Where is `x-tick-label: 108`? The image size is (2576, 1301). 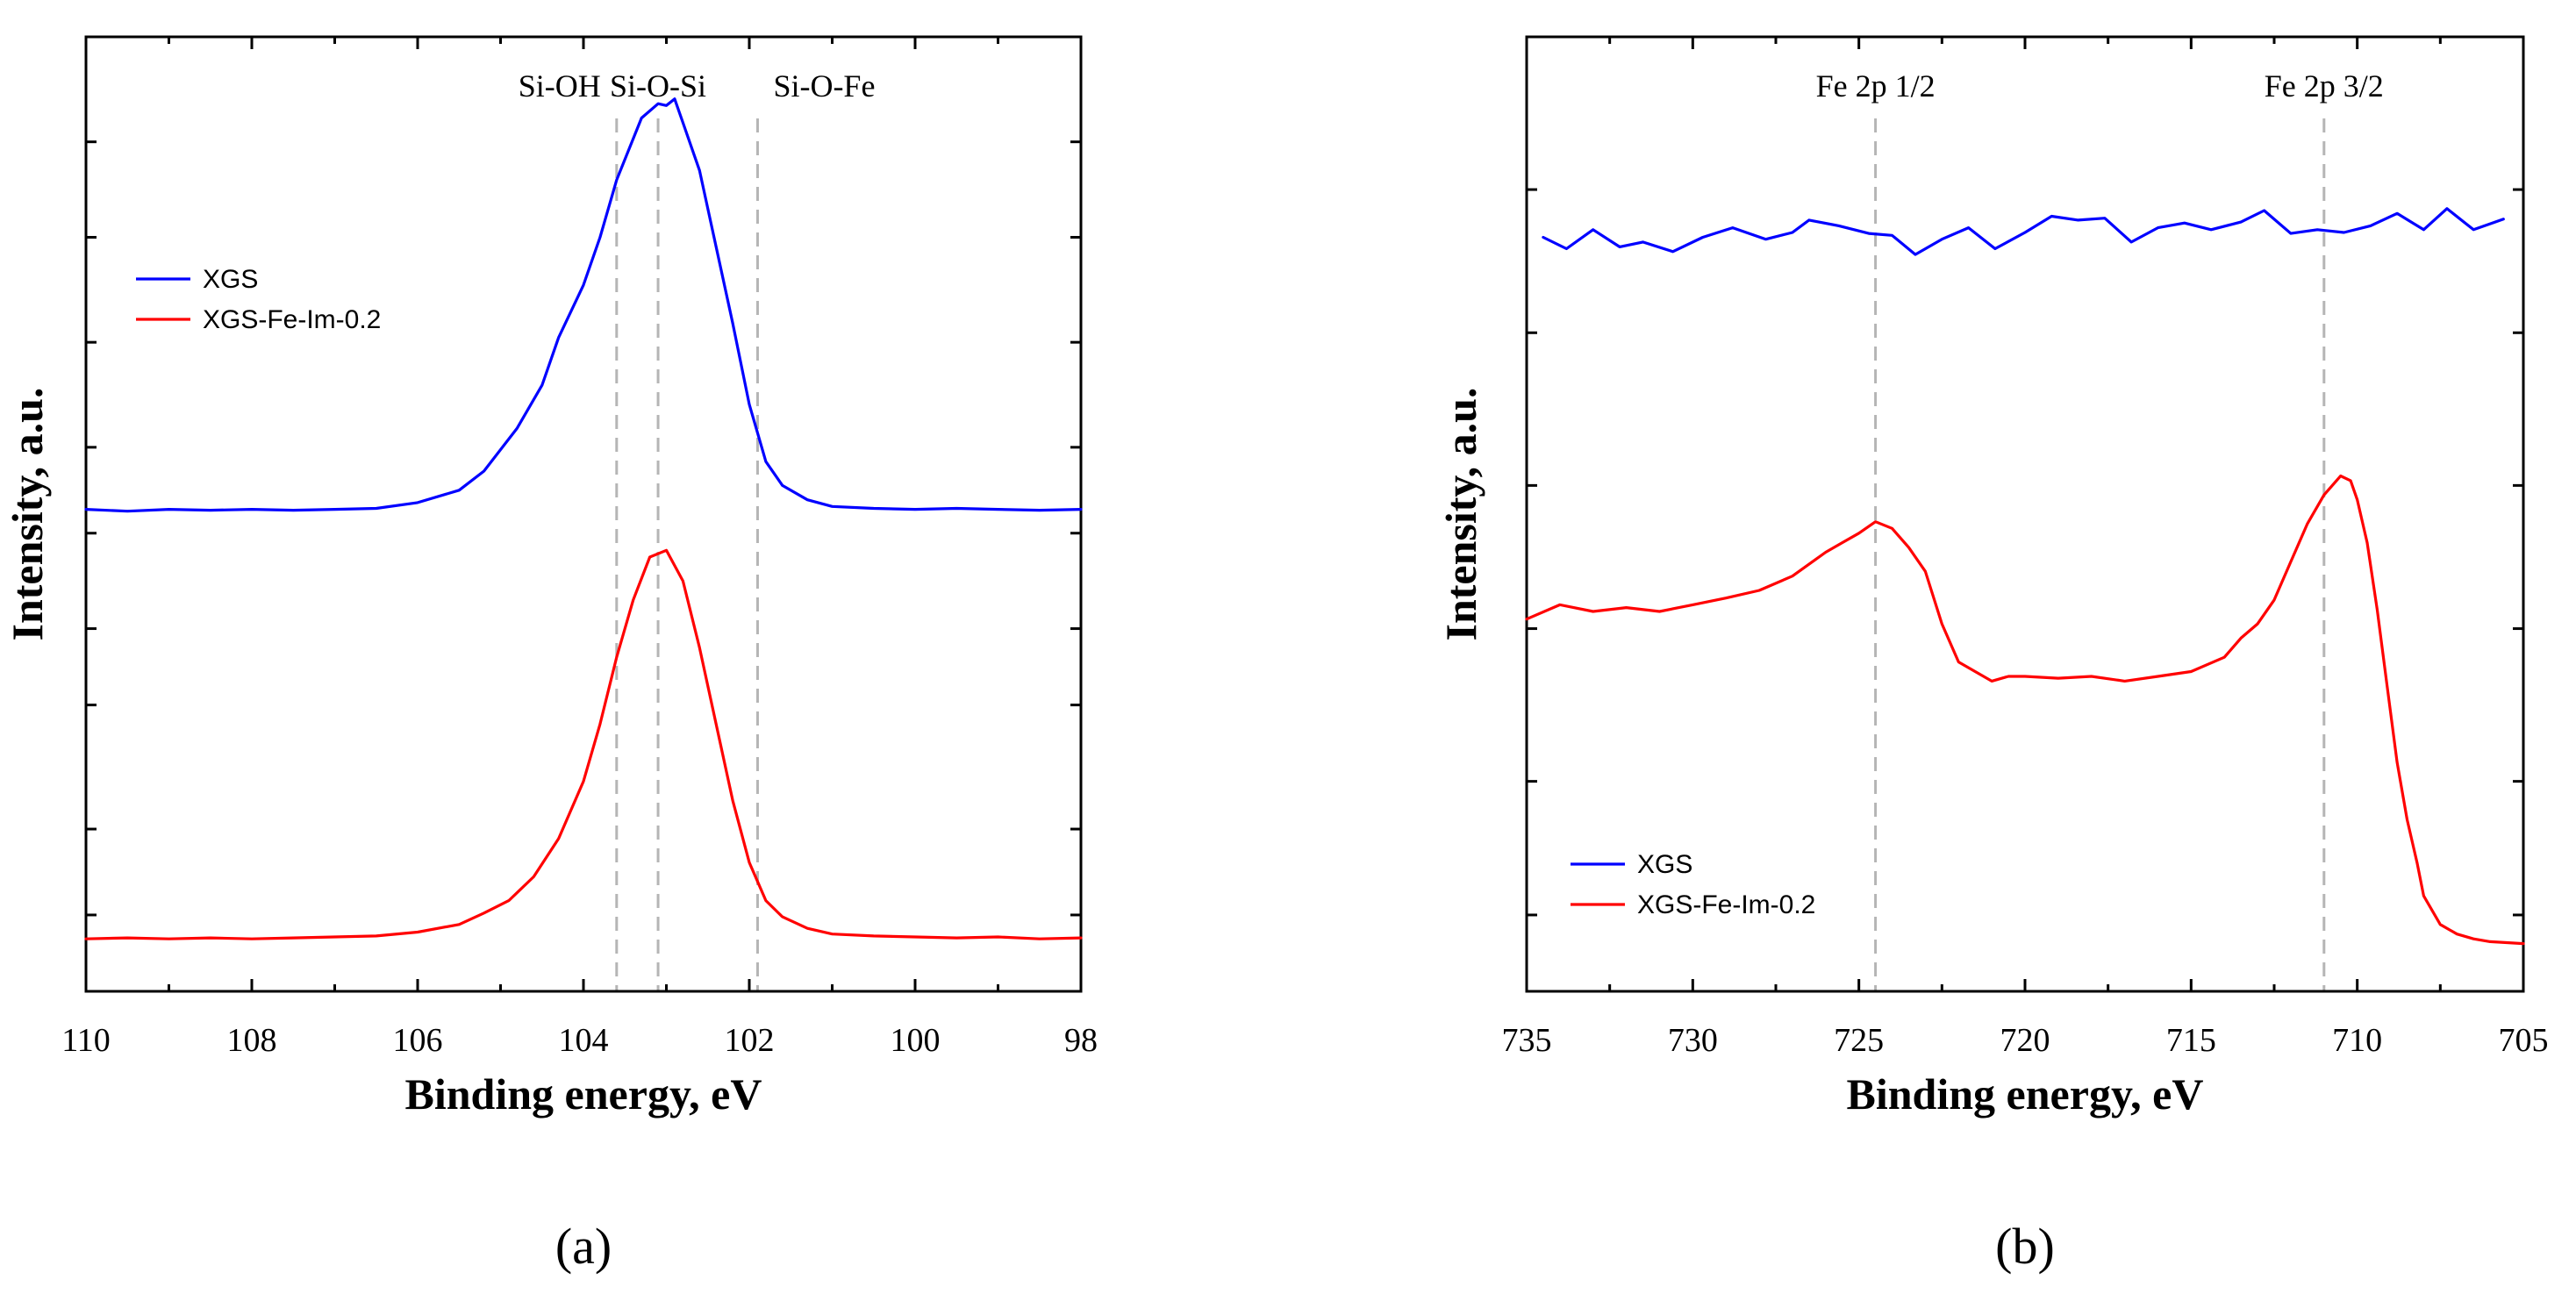 x-tick-label: 108 is located at coordinates (252, 1040).